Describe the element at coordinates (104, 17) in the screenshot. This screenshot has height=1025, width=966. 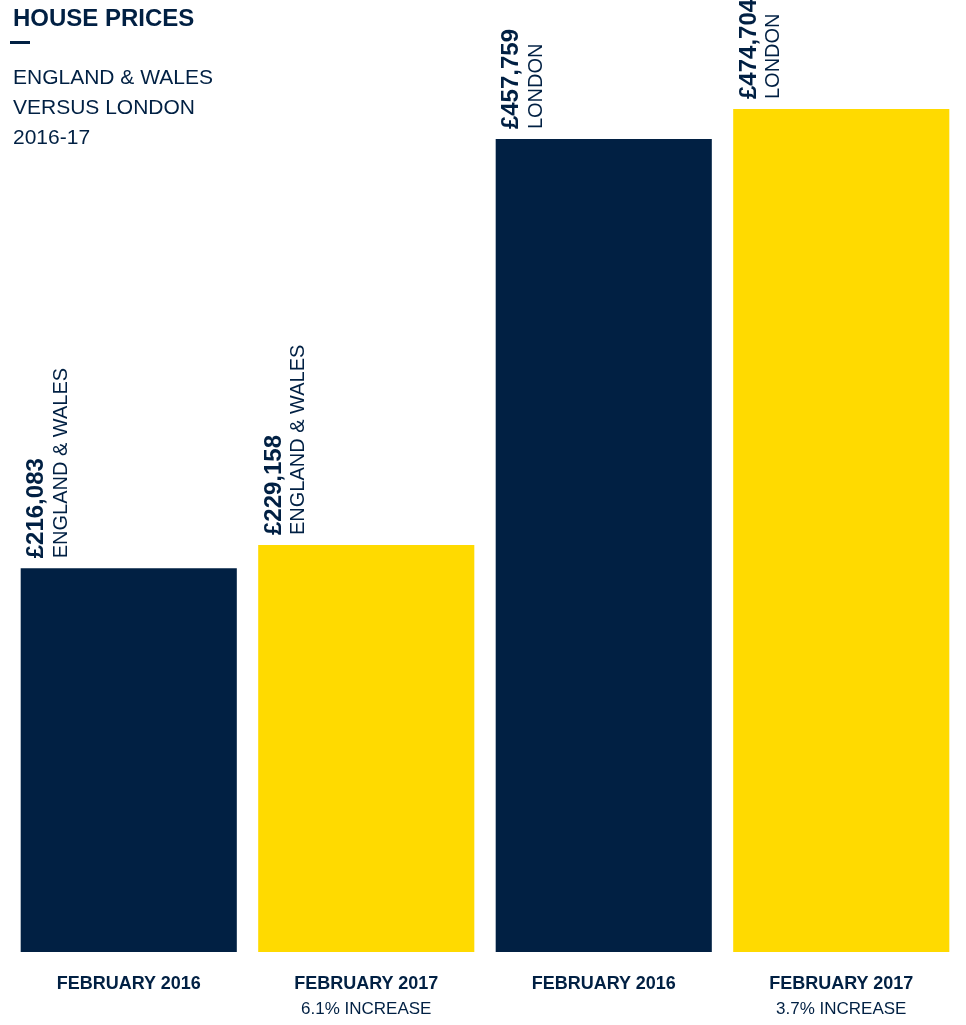
I see `chart-title: HOUSE PRICES` at that location.